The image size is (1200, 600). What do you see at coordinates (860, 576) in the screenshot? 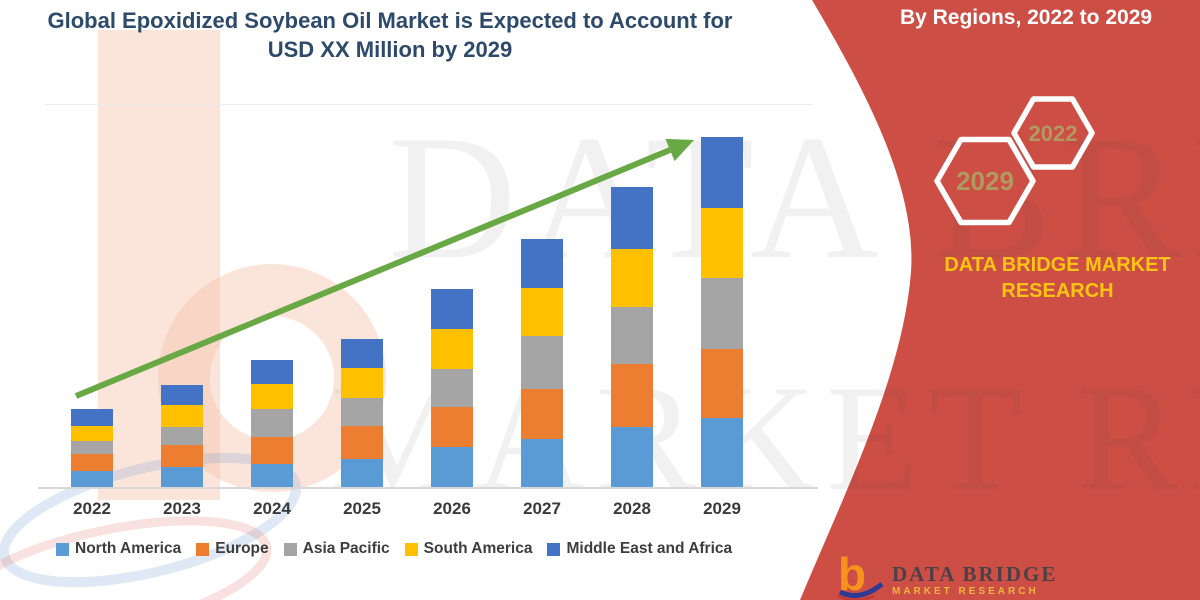
I see `logo-b-monogram-icon: b` at bounding box center [860, 576].